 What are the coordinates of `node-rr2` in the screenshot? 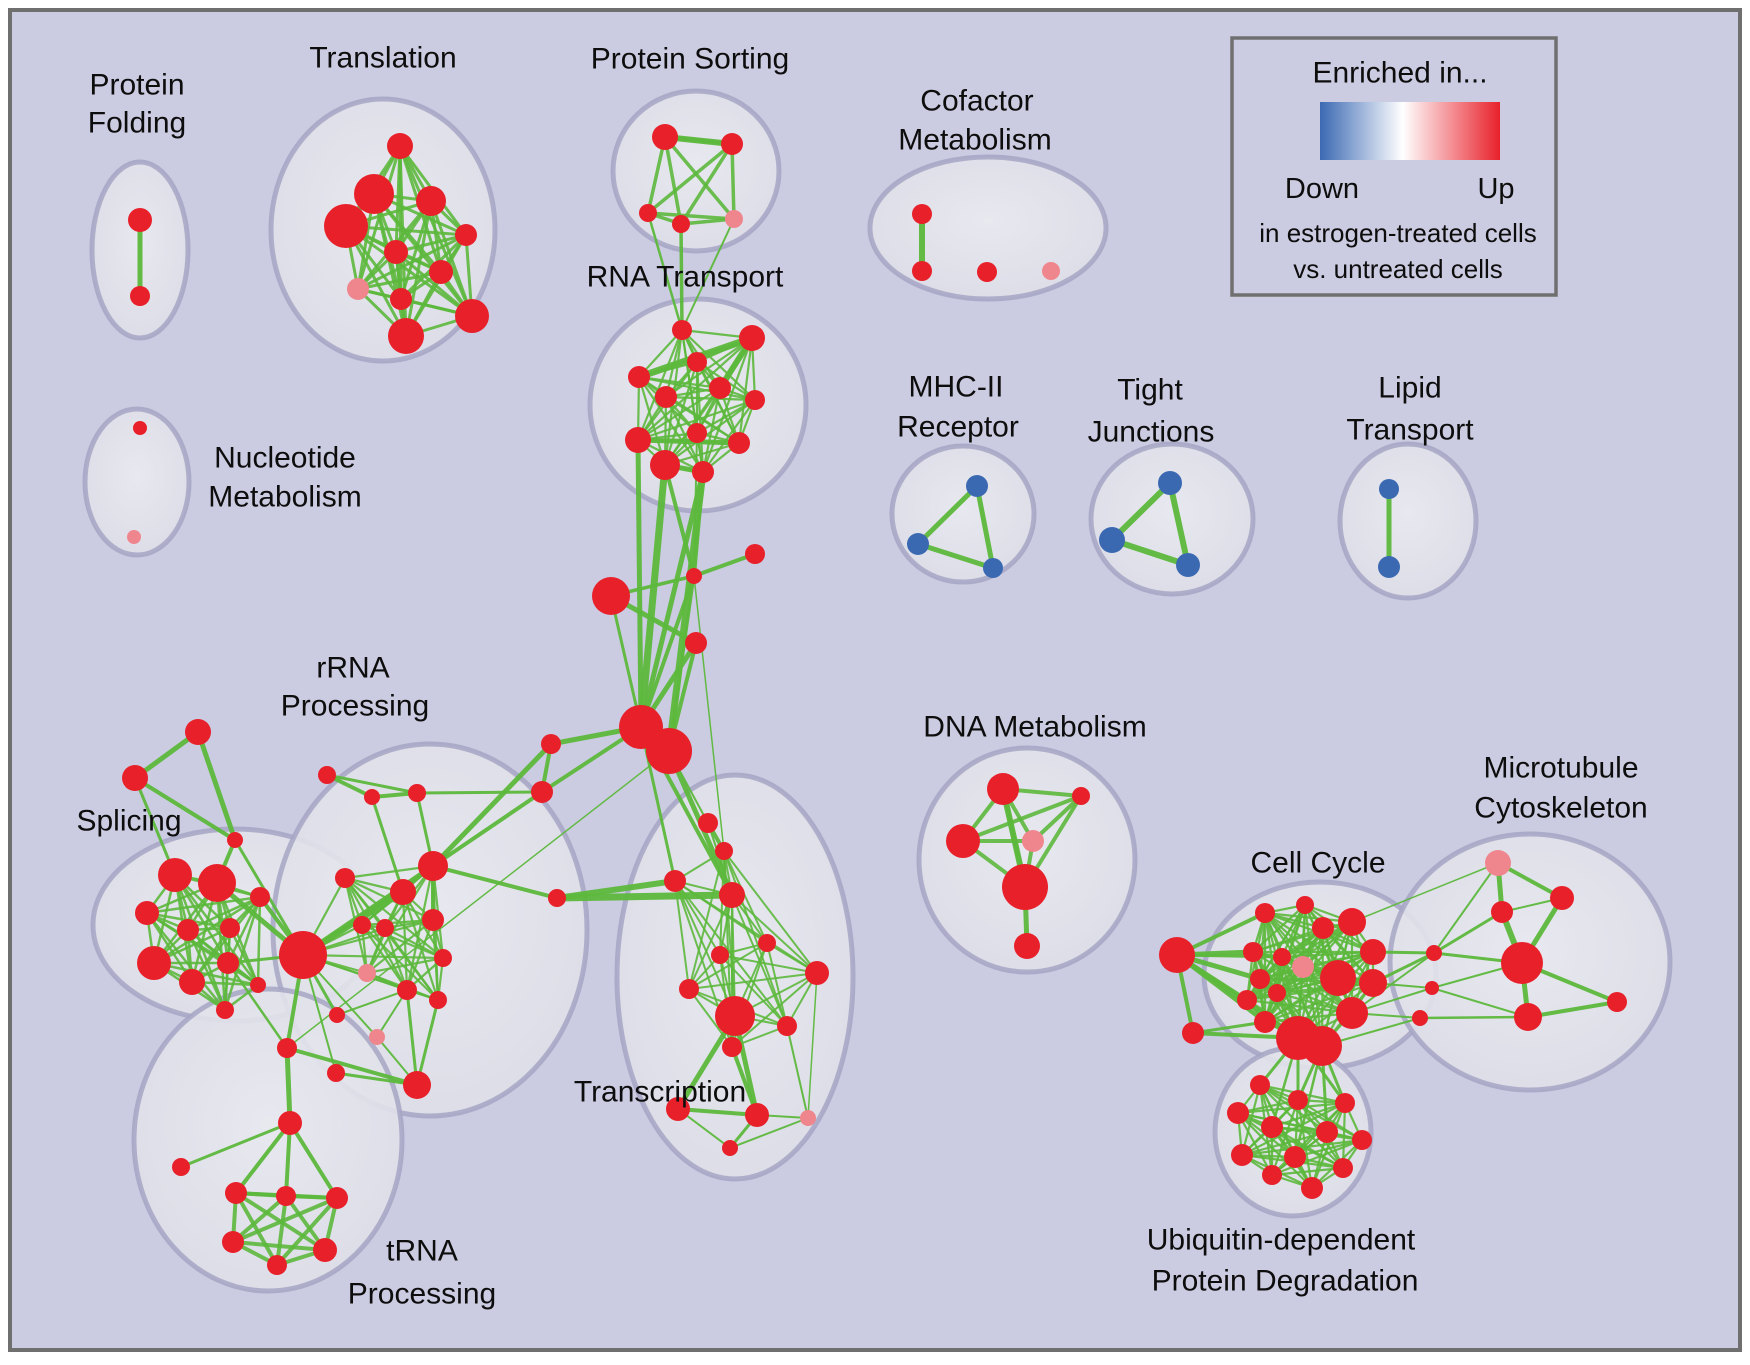 It's located at (372, 797).